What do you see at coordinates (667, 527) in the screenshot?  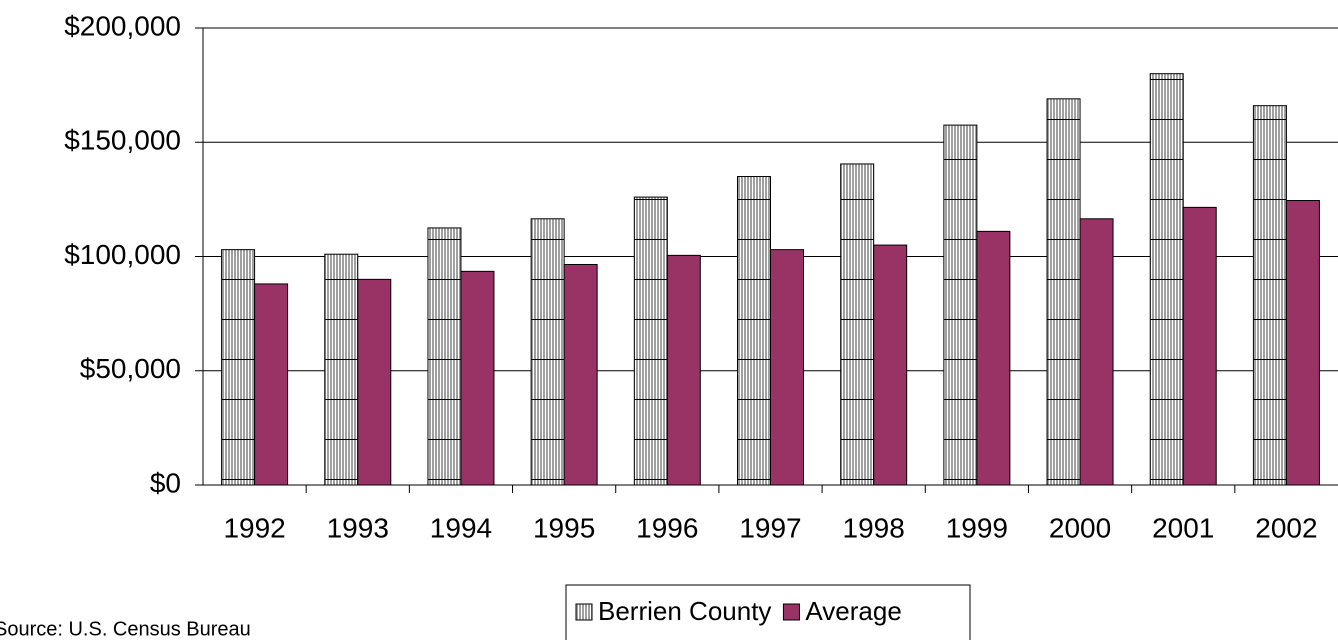 I see `x-tick-label: 1996` at bounding box center [667, 527].